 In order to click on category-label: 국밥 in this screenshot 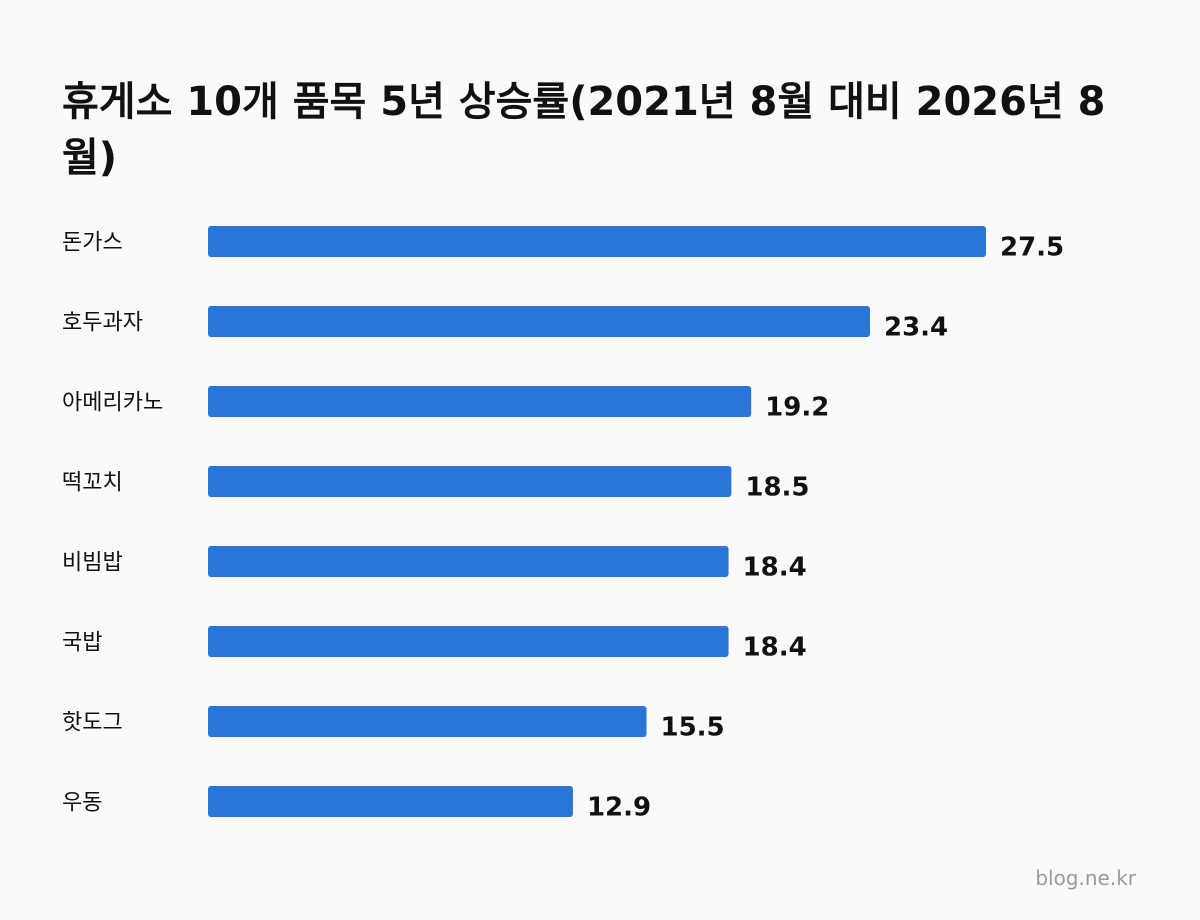, I will do `click(82, 643)`.